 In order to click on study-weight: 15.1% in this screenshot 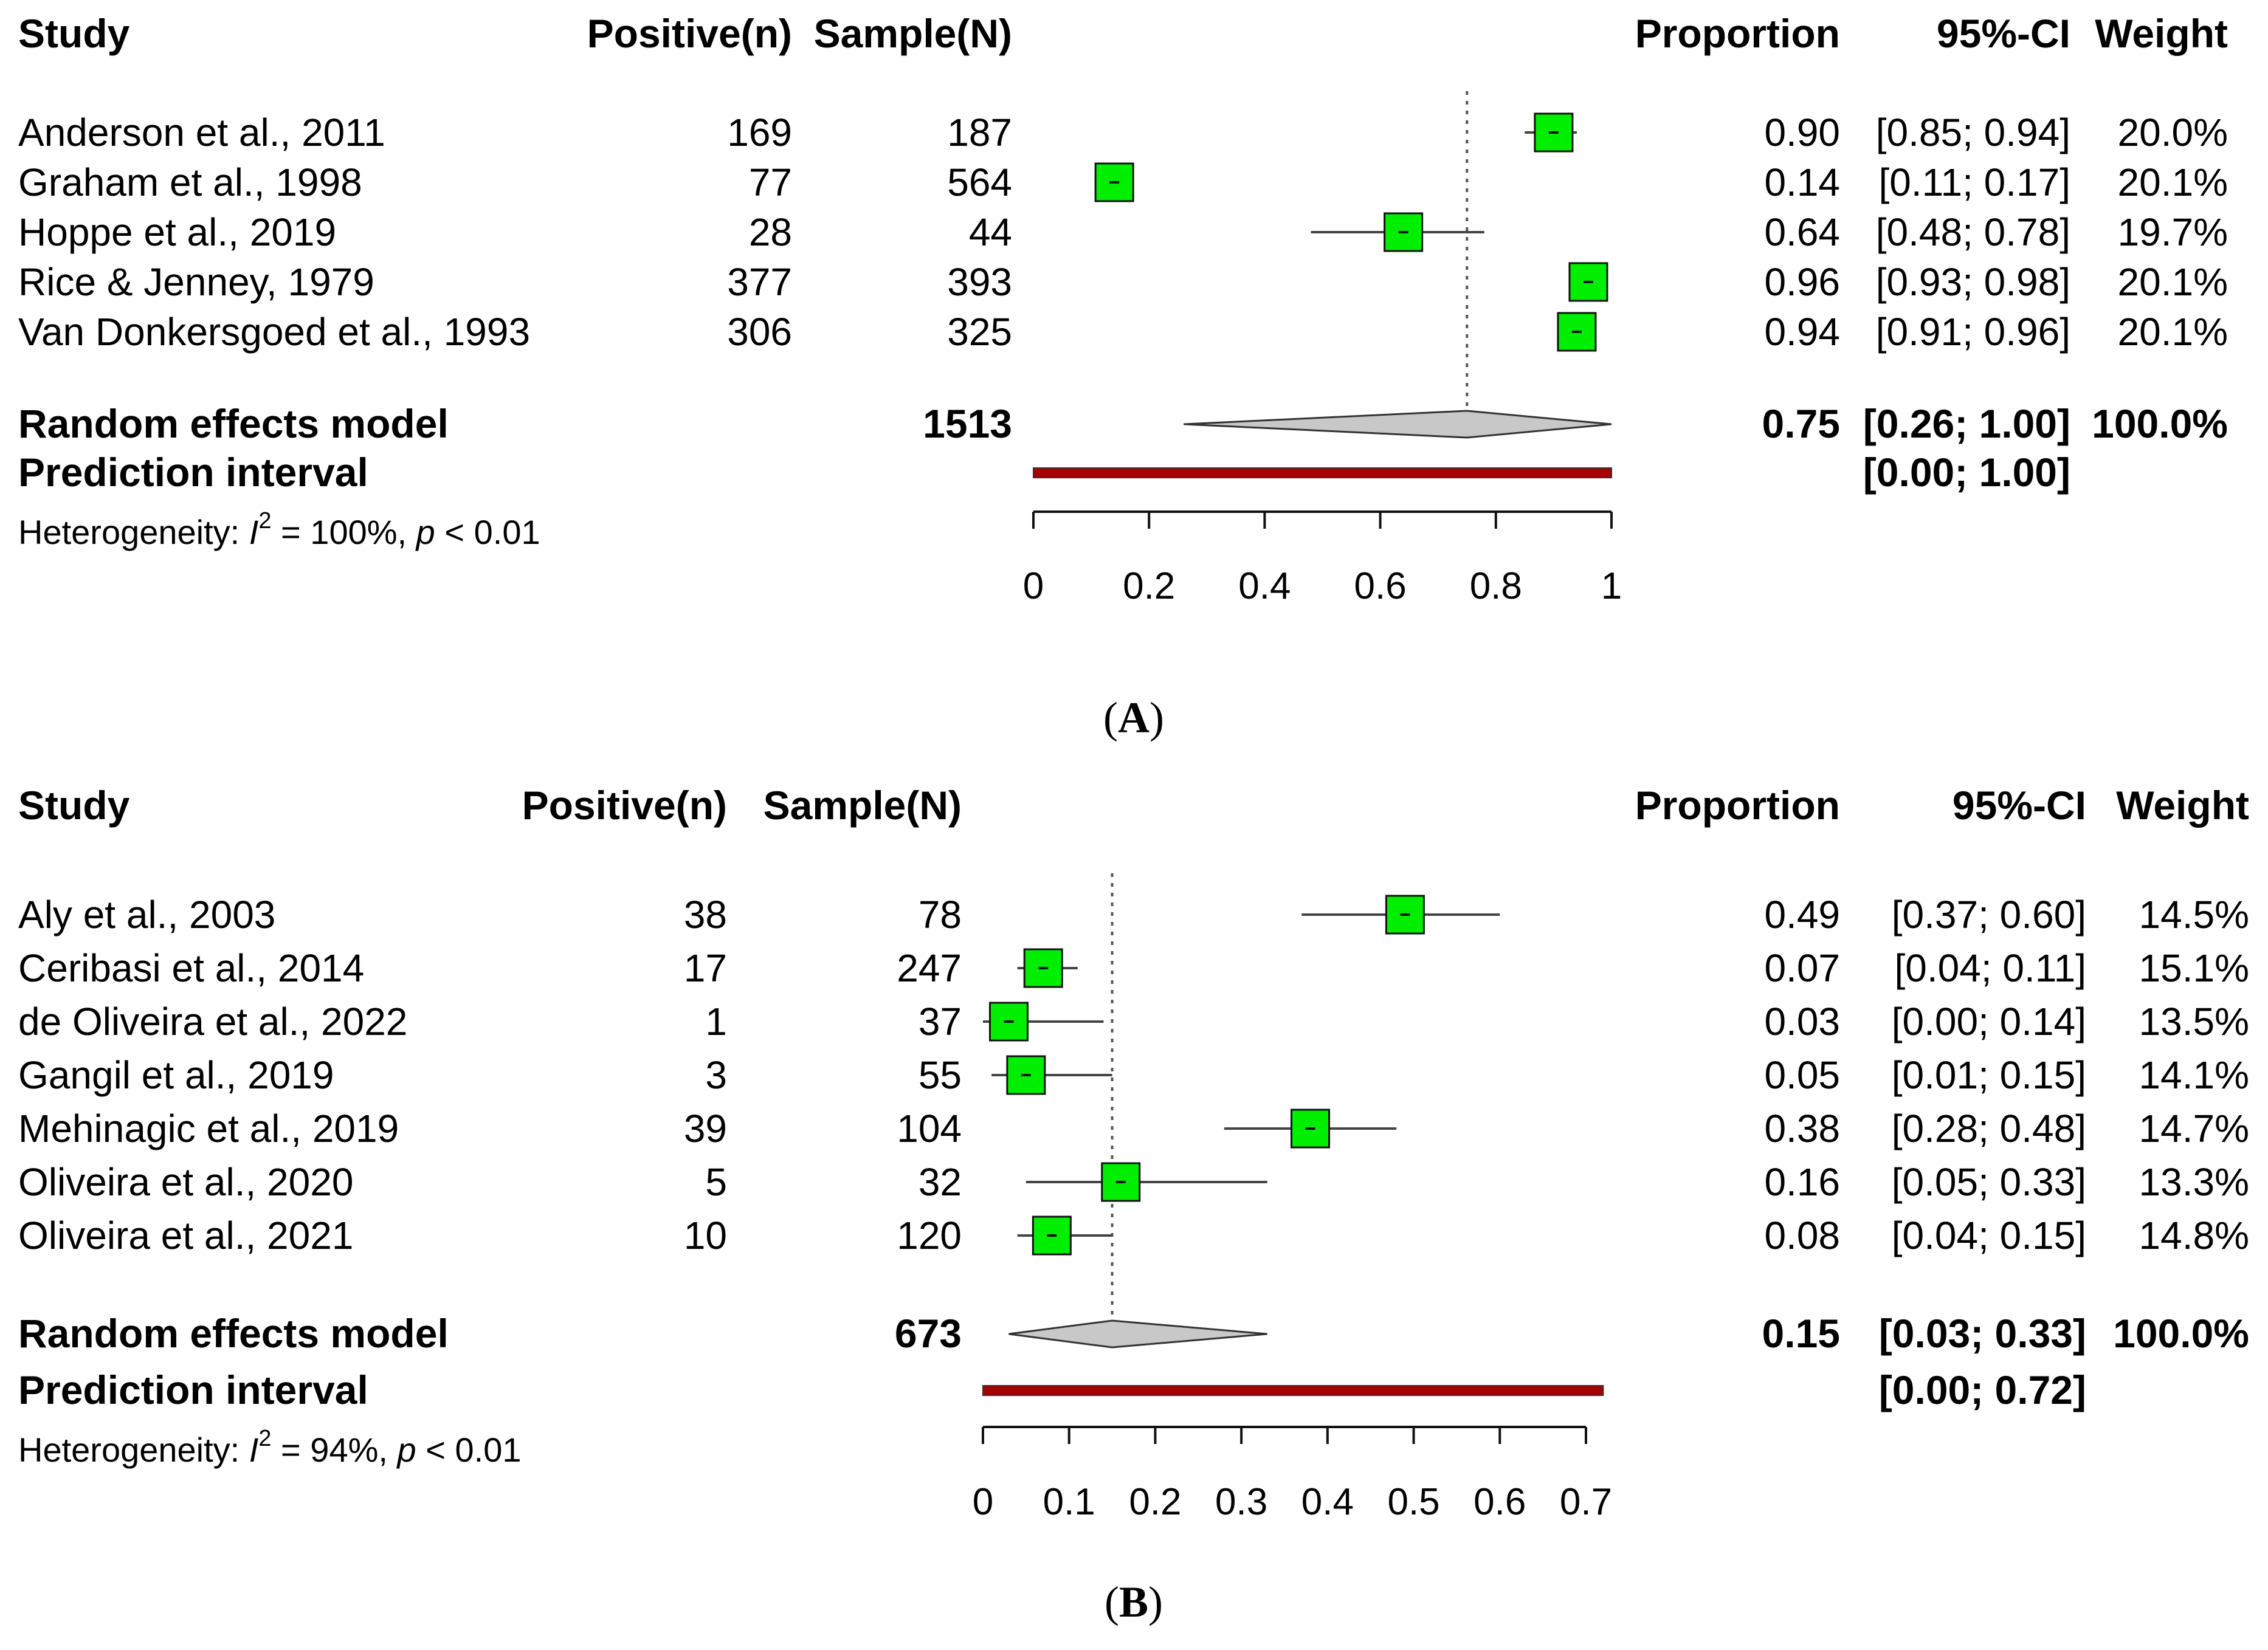, I will do `click(2194, 968)`.